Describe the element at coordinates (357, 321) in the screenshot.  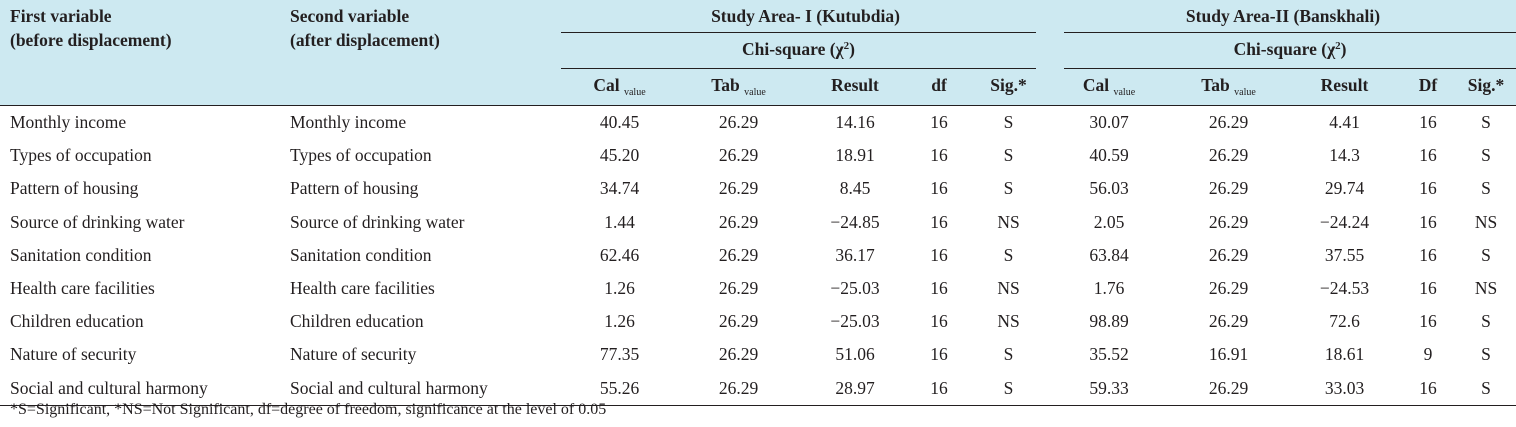
I see `cell-second-variable: Children education` at that location.